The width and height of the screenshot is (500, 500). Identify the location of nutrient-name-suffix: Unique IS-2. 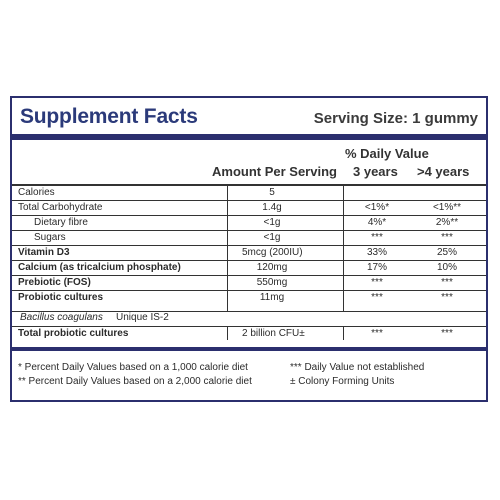
(142, 317).